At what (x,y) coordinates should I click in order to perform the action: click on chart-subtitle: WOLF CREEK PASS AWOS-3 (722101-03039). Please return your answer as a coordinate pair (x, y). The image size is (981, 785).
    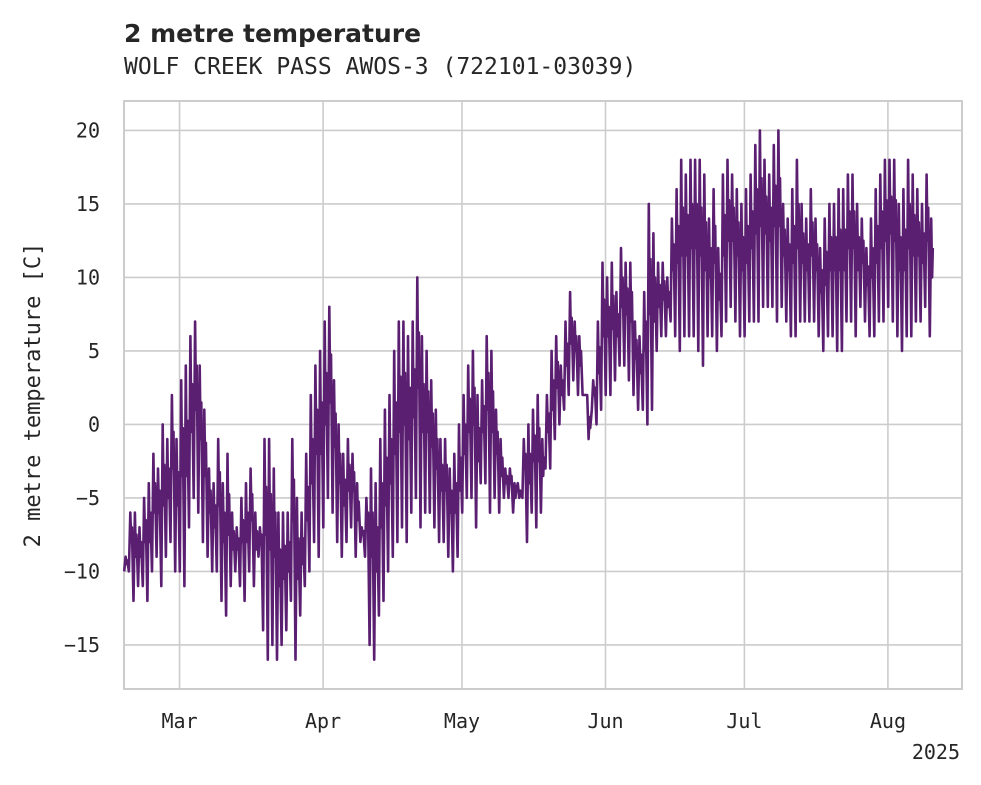
    Looking at the image, I should click on (380, 67).